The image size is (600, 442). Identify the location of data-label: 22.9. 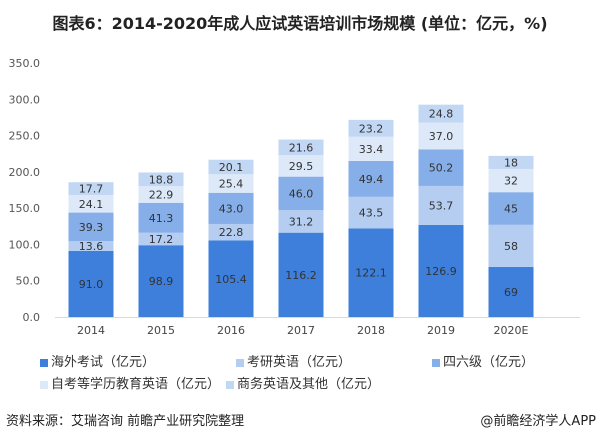
(161, 194).